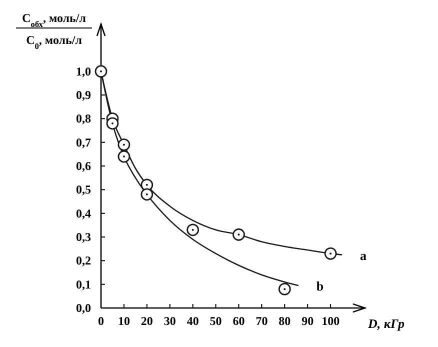  What do you see at coordinates (83, 119) in the screenshot?
I see `y-tick-label: 0,8` at bounding box center [83, 119].